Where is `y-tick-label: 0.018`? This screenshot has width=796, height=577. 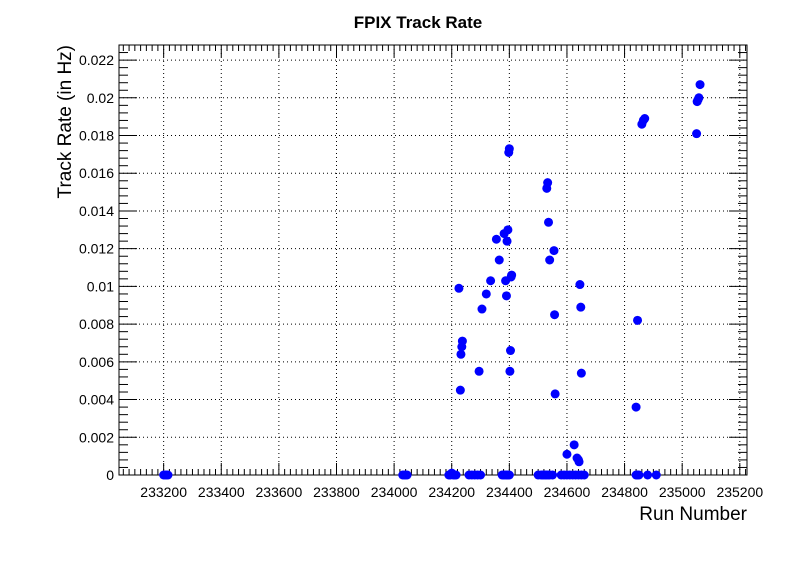
y-tick-label: 0.018 is located at coordinates (96, 136).